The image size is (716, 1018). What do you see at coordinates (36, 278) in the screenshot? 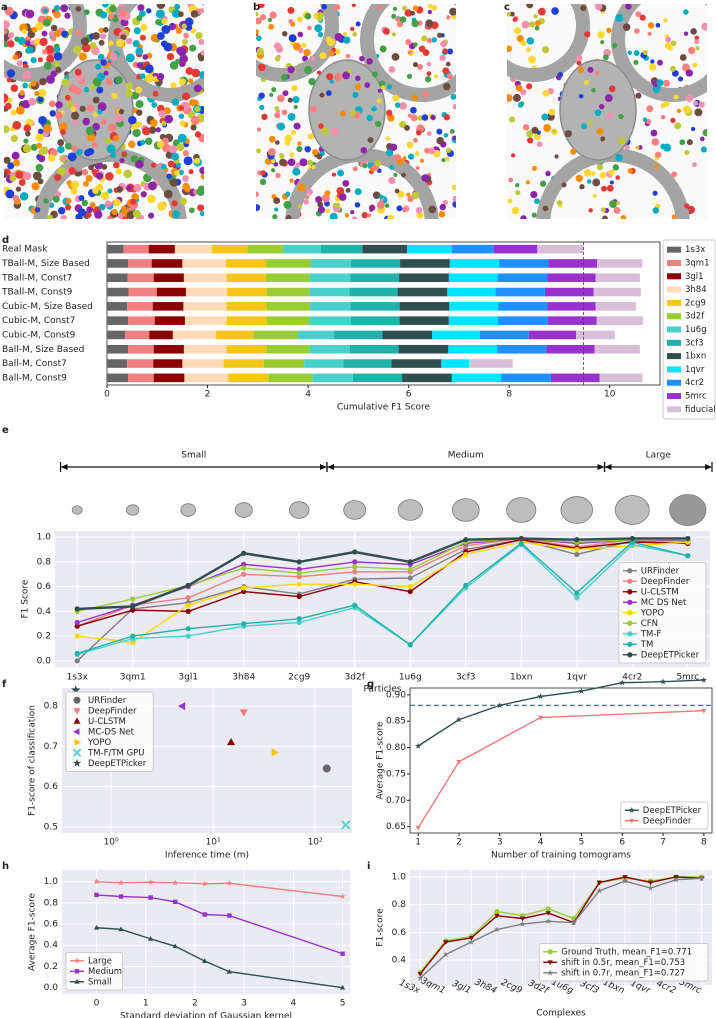
I see `row-label: TBall-M, Const7` at bounding box center [36, 278].